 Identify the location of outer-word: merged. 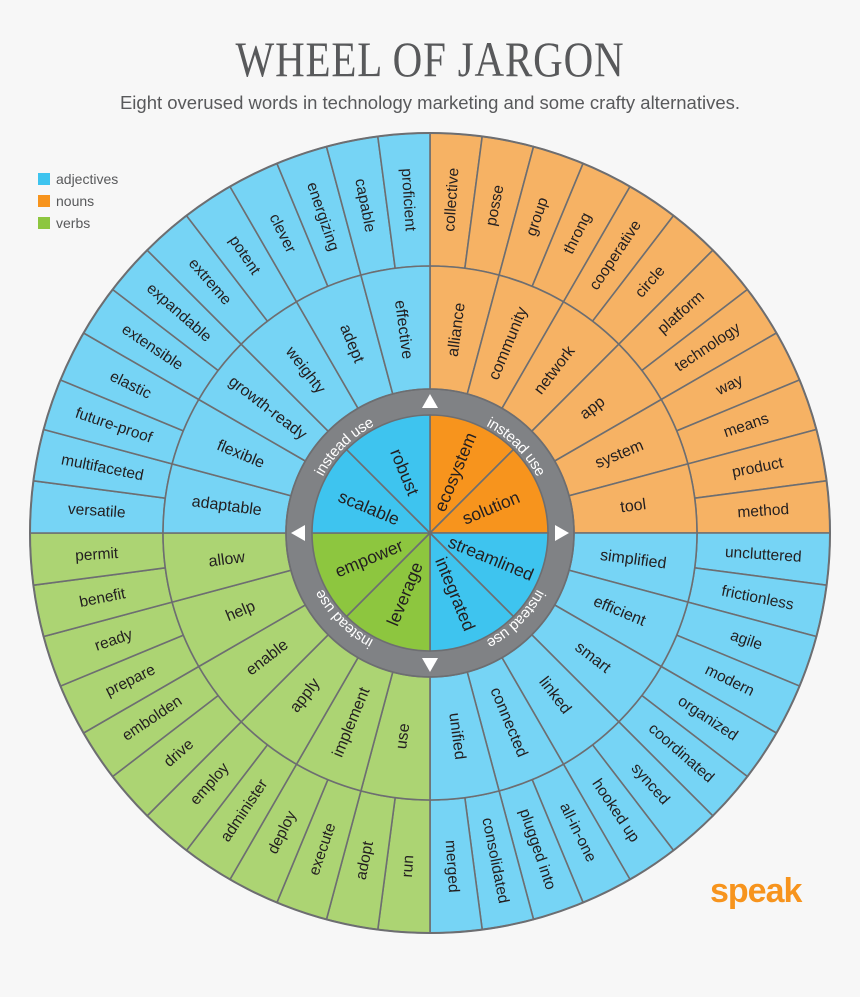
(452, 867).